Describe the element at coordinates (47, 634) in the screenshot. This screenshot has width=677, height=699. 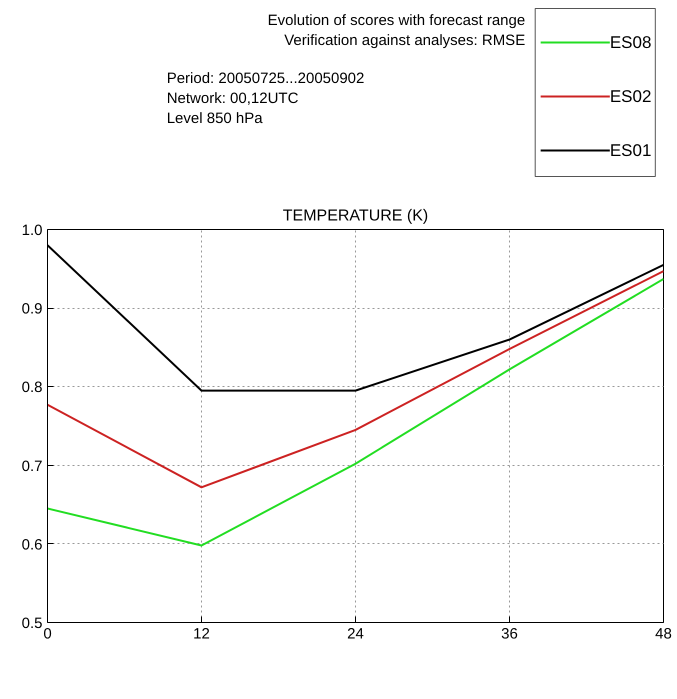
I see `x-tick-label: 0` at that location.